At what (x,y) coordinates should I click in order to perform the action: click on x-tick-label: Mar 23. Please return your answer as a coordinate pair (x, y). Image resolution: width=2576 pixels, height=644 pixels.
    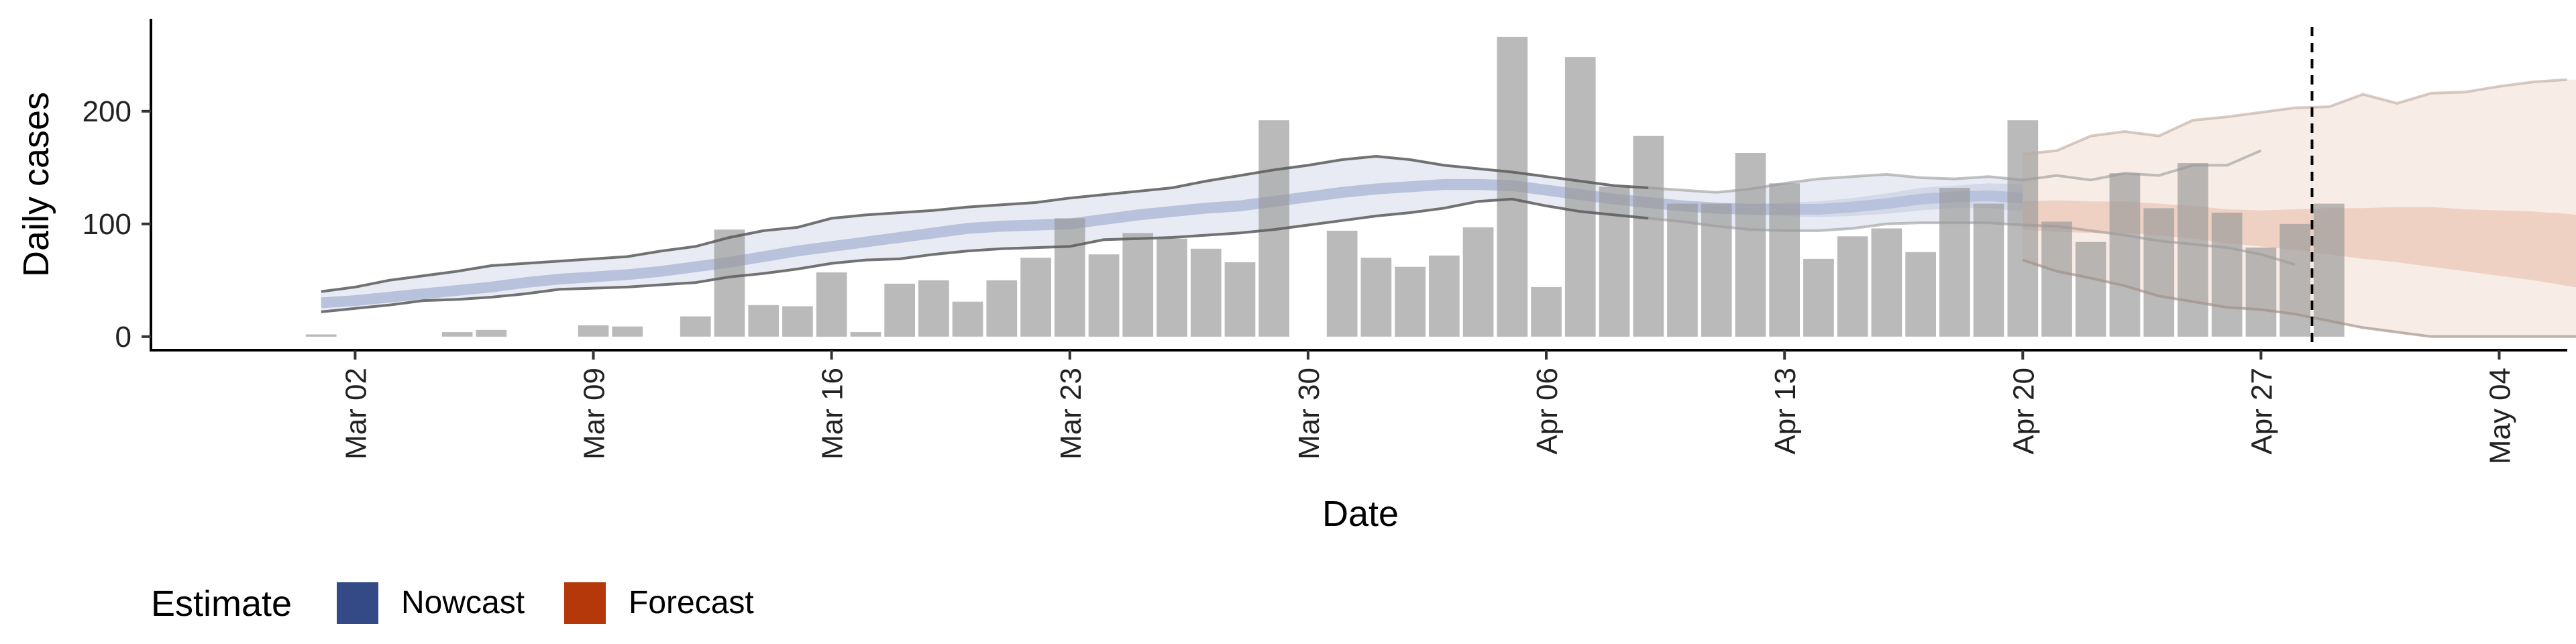
    Looking at the image, I should click on (1071, 414).